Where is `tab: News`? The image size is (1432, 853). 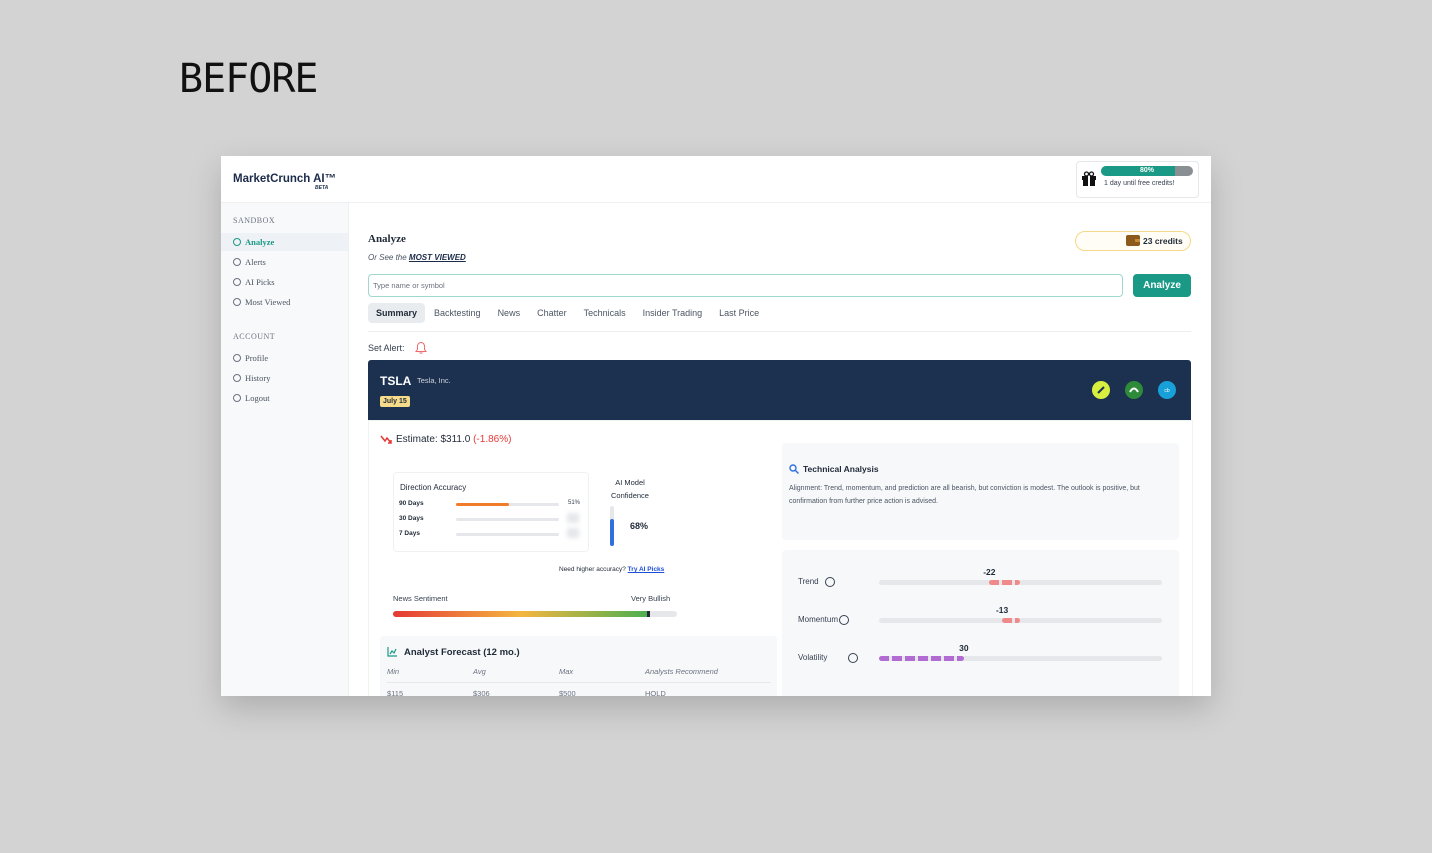
tab: News is located at coordinates (509, 313).